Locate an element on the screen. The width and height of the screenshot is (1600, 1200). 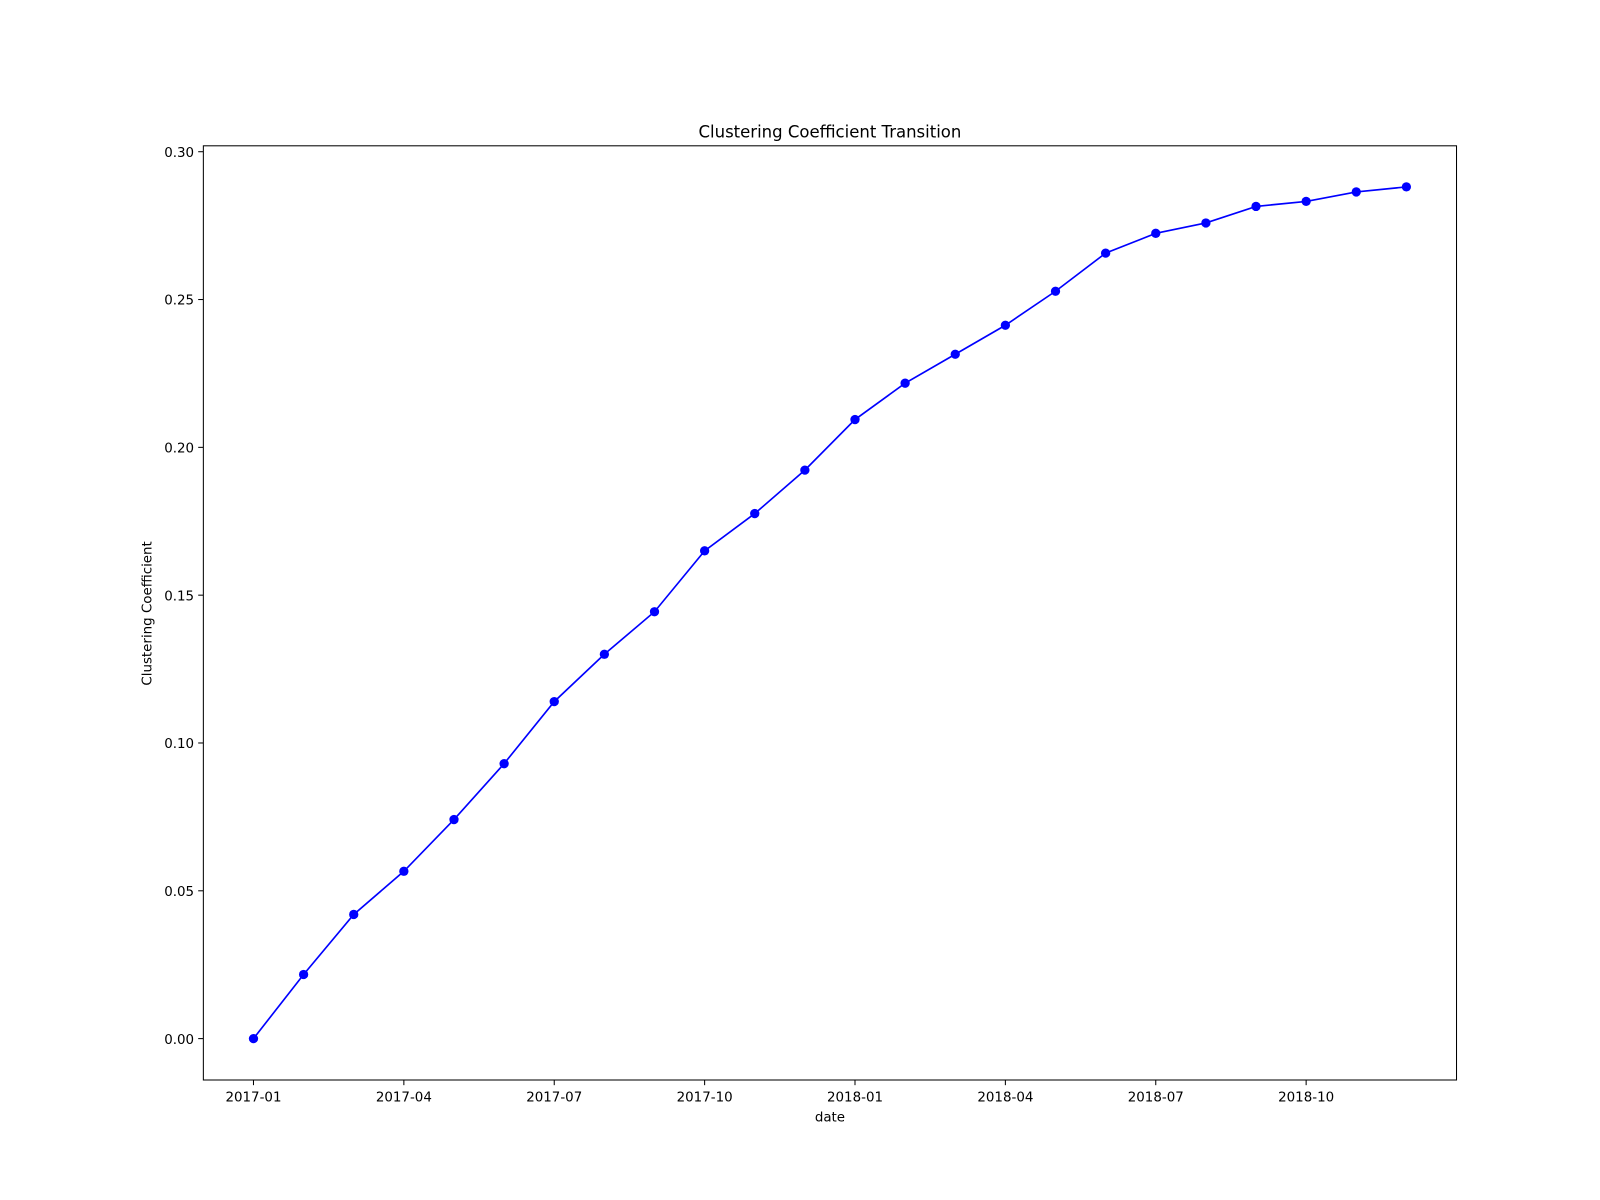
x-tick-label: 2017-07 is located at coordinates (554, 1098).